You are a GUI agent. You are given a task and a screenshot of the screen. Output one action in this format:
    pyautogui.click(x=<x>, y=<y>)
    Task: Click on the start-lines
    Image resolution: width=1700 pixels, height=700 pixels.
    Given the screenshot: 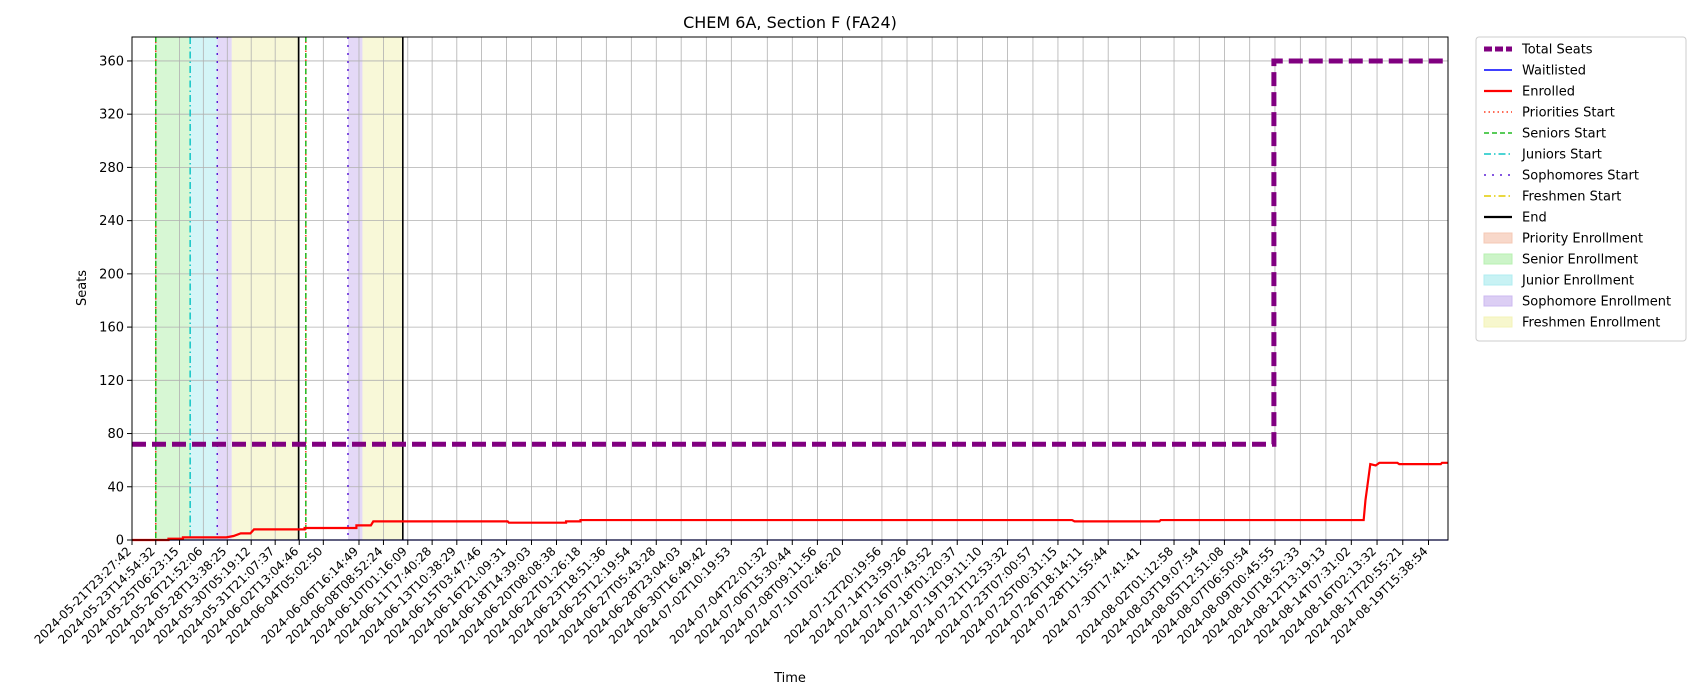 What is the action you would take?
    pyautogui.click(x=279, y=288)
    